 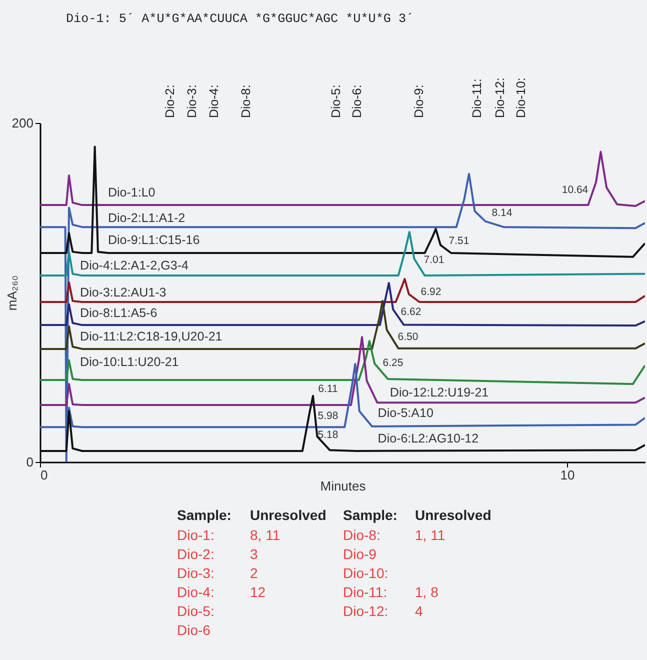 I want to click on text: 1, 8, so click(x=427, y=592).